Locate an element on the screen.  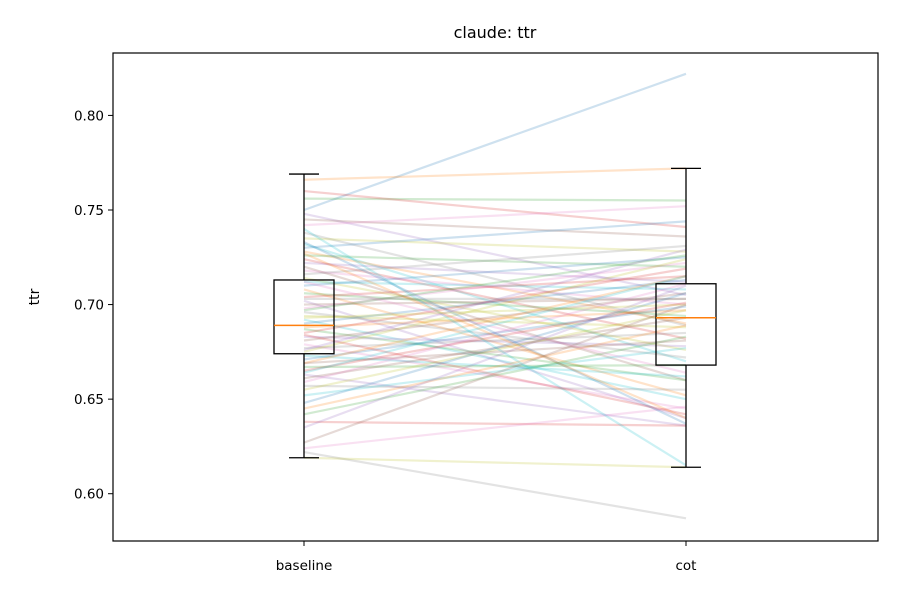
y-axis: 0.60 0.65 0.70 0.75 0.80 is located at coordinates (93, 305).